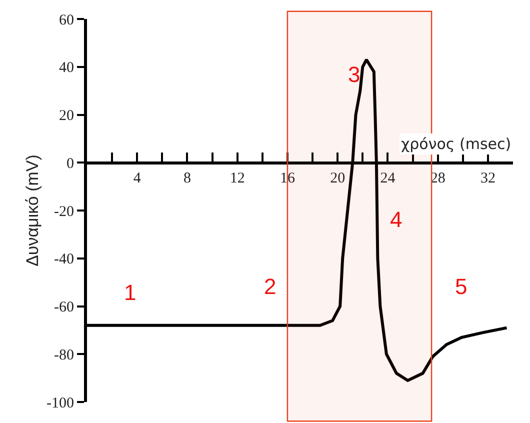 The image size is (530, 423). I want to click on annotation: 1, so click(130, 292).